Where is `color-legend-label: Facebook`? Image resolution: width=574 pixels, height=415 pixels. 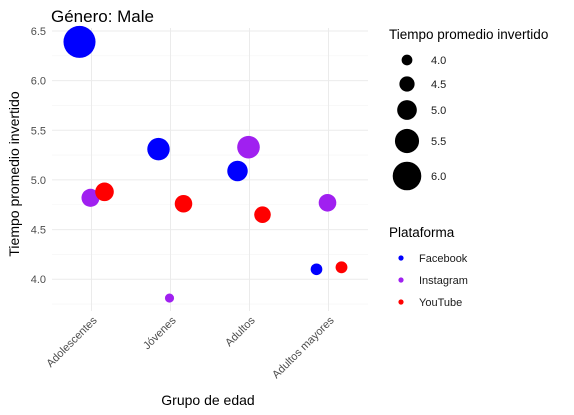
color-legend-label: Facebook is located at coordinates (443, 259).